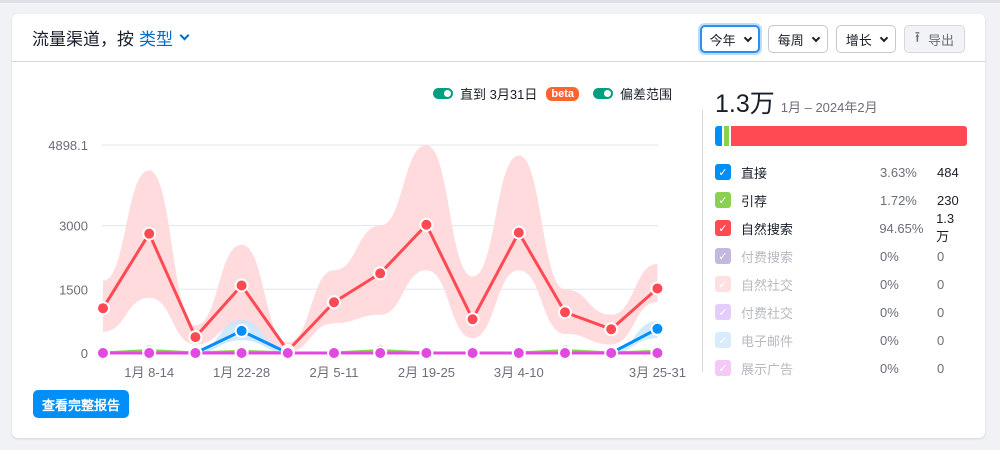 This screenshot has width=1000, height=450. What do you see at coordinates (841, 368) in the screenshot?
I see `channel-row: ✓ 展示广告 0% 0` at bounding box center [841, 368].